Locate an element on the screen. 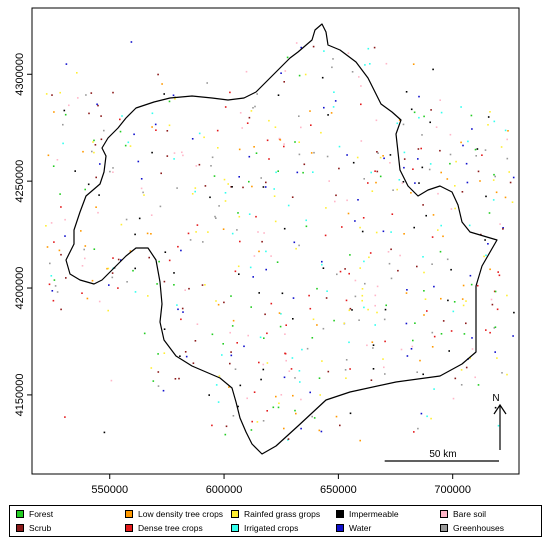  legend-label: Dense tree crops is located at coordinates (170, 528).